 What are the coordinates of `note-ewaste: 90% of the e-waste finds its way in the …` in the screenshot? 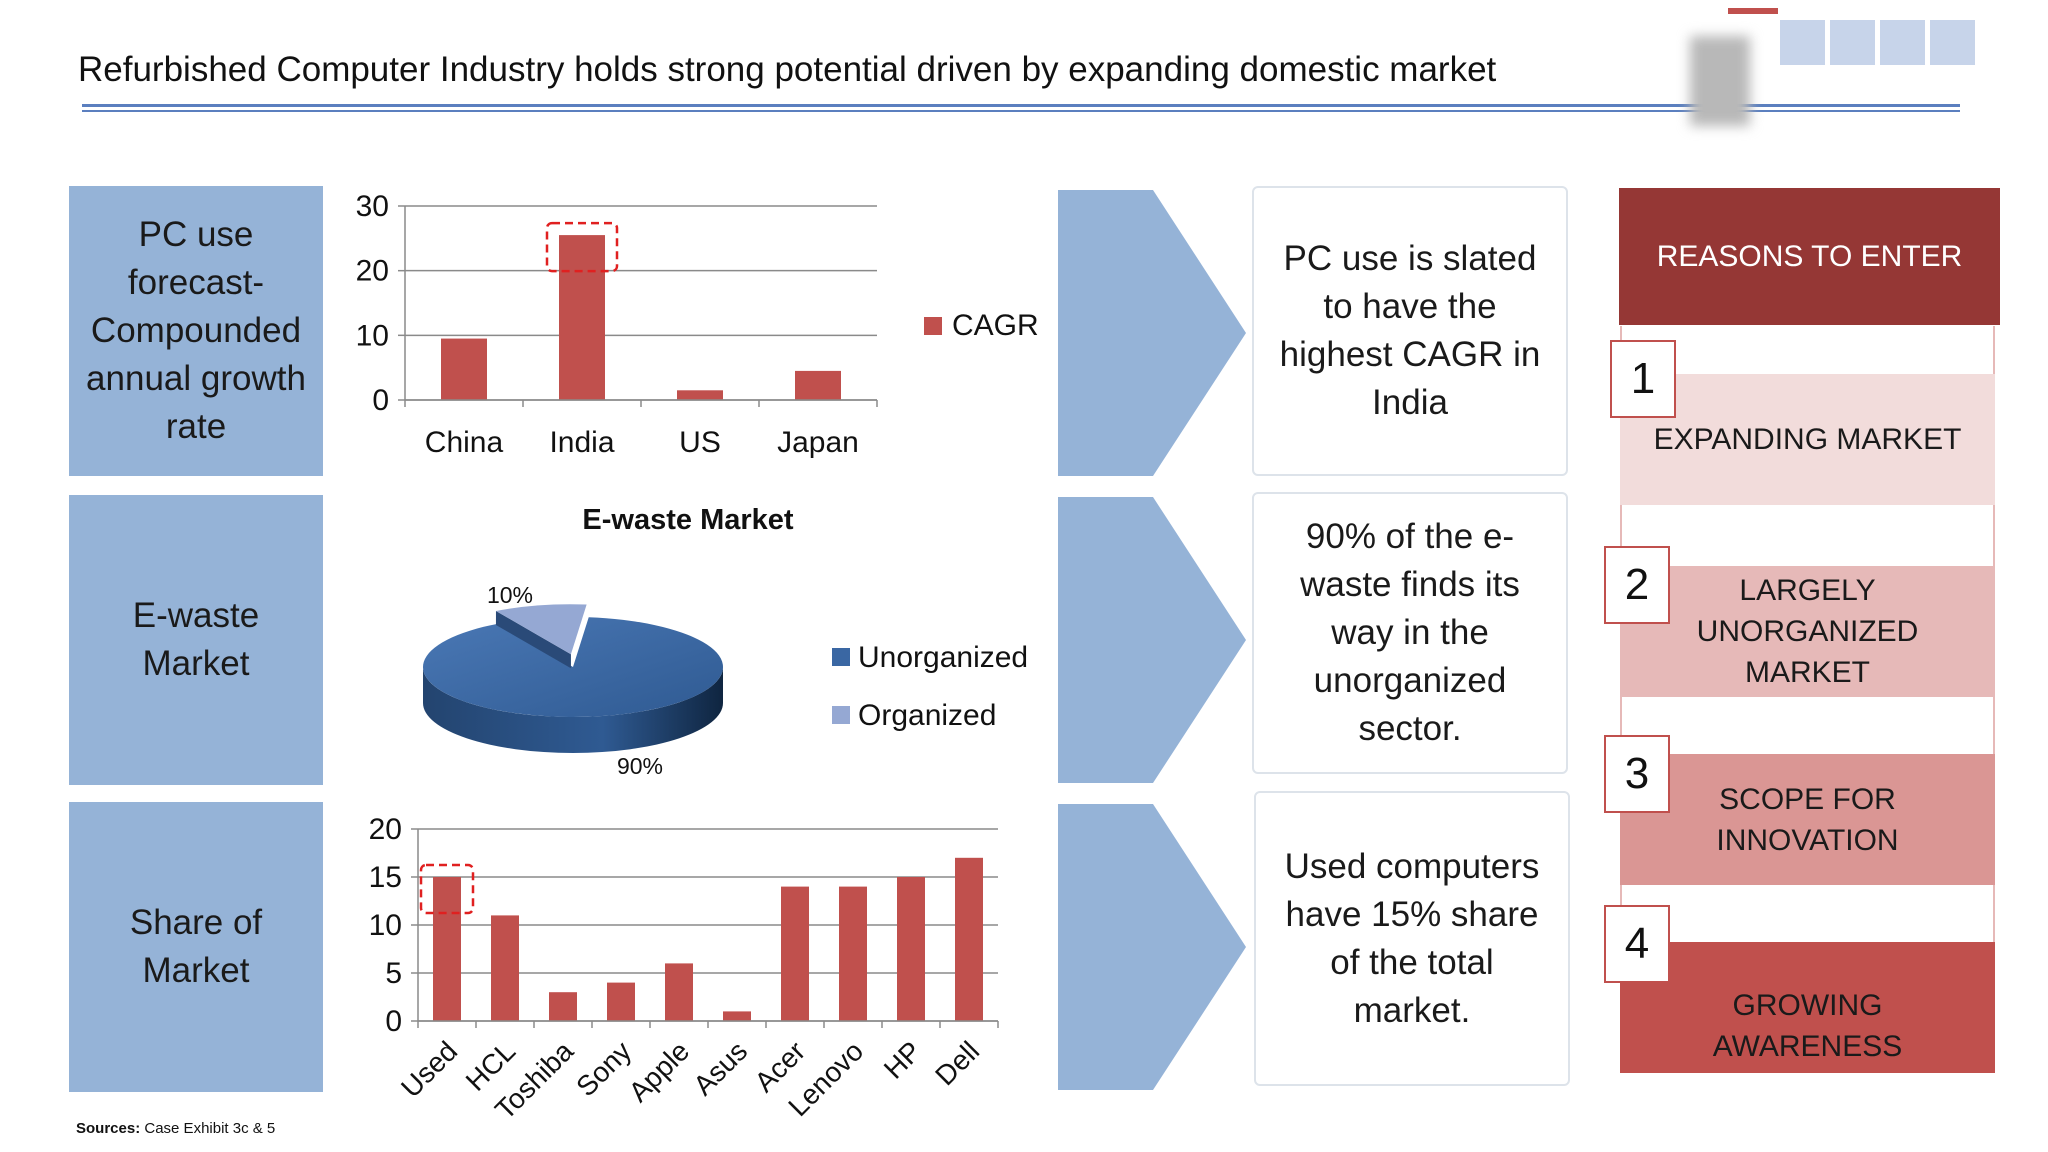 It's located at (1410, 633).